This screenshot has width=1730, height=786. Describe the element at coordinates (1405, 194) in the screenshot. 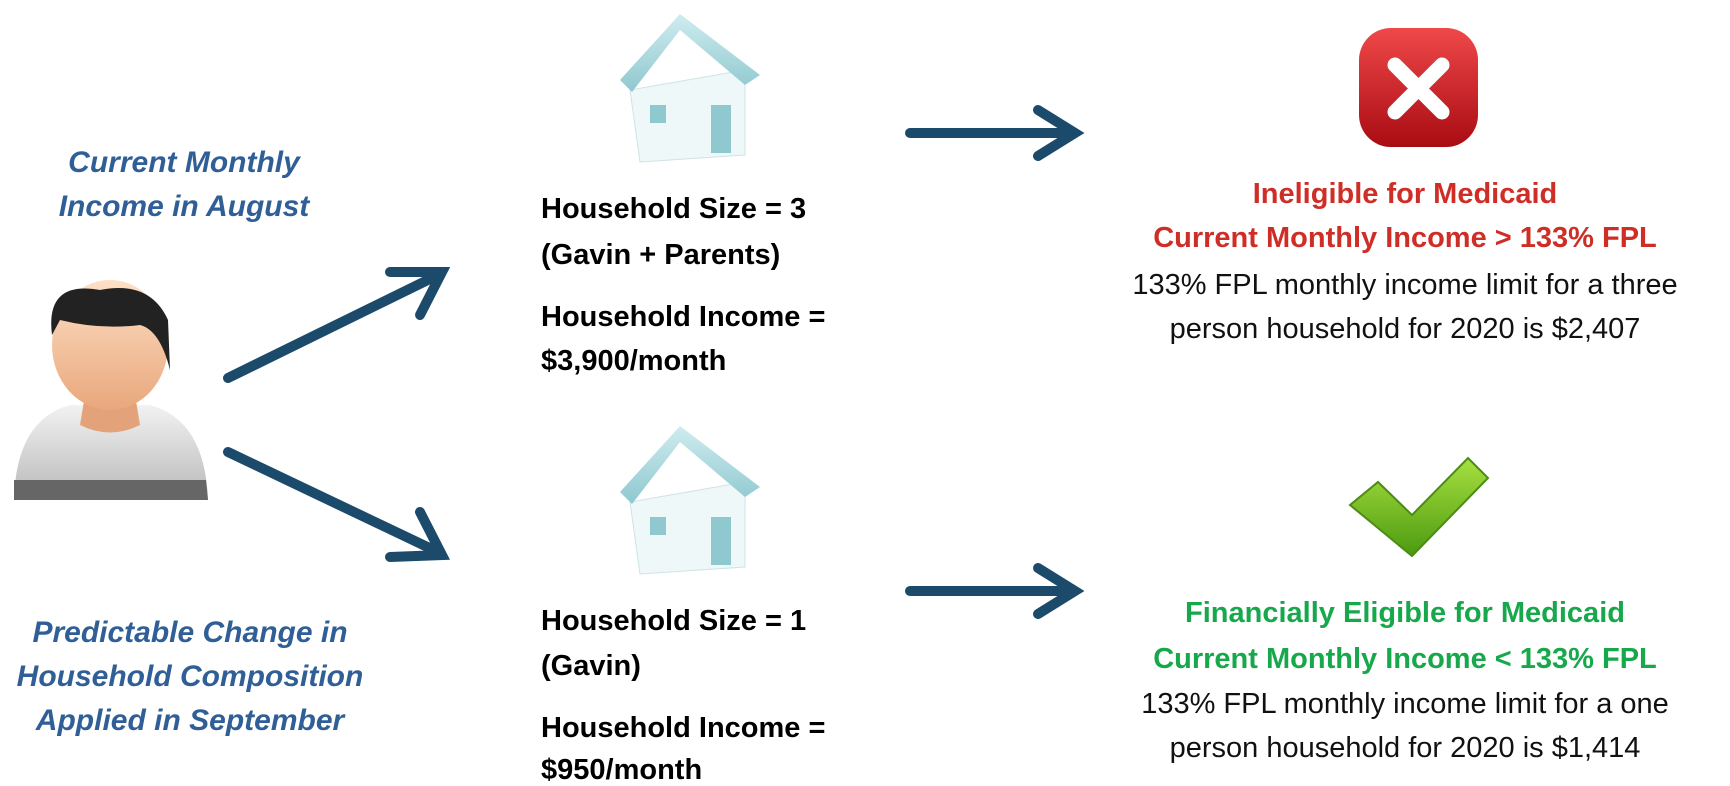

I see `result-heading: Ineligible for Medicaid` at that location.